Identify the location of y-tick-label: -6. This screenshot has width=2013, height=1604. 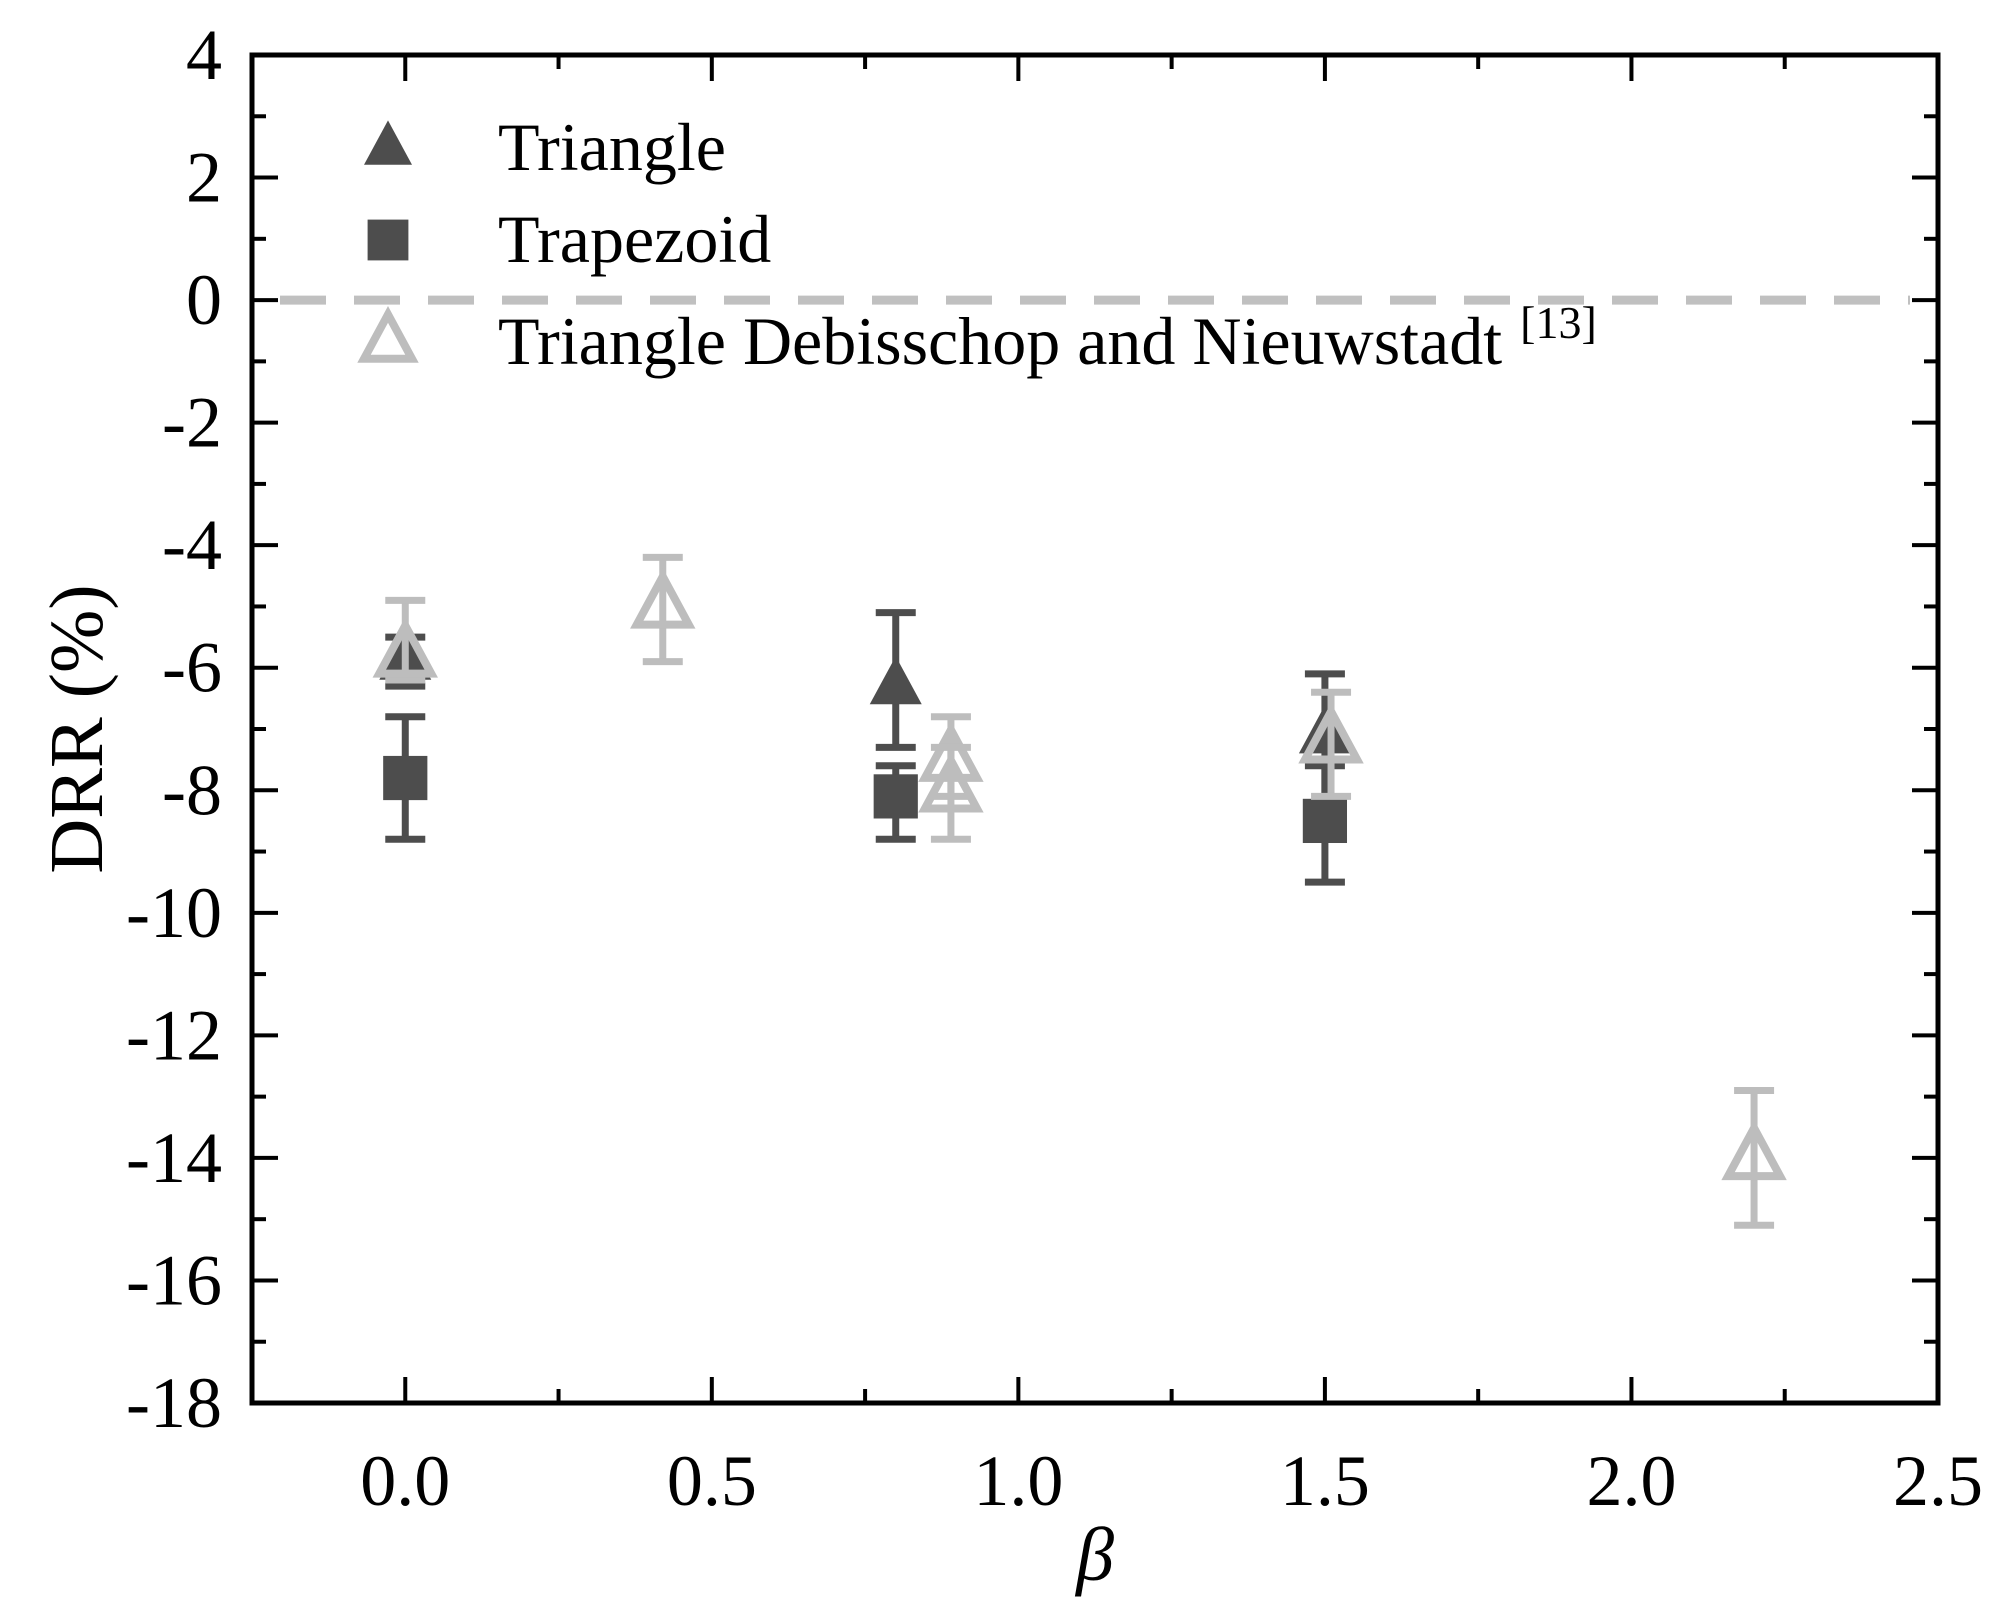
(192, 668).